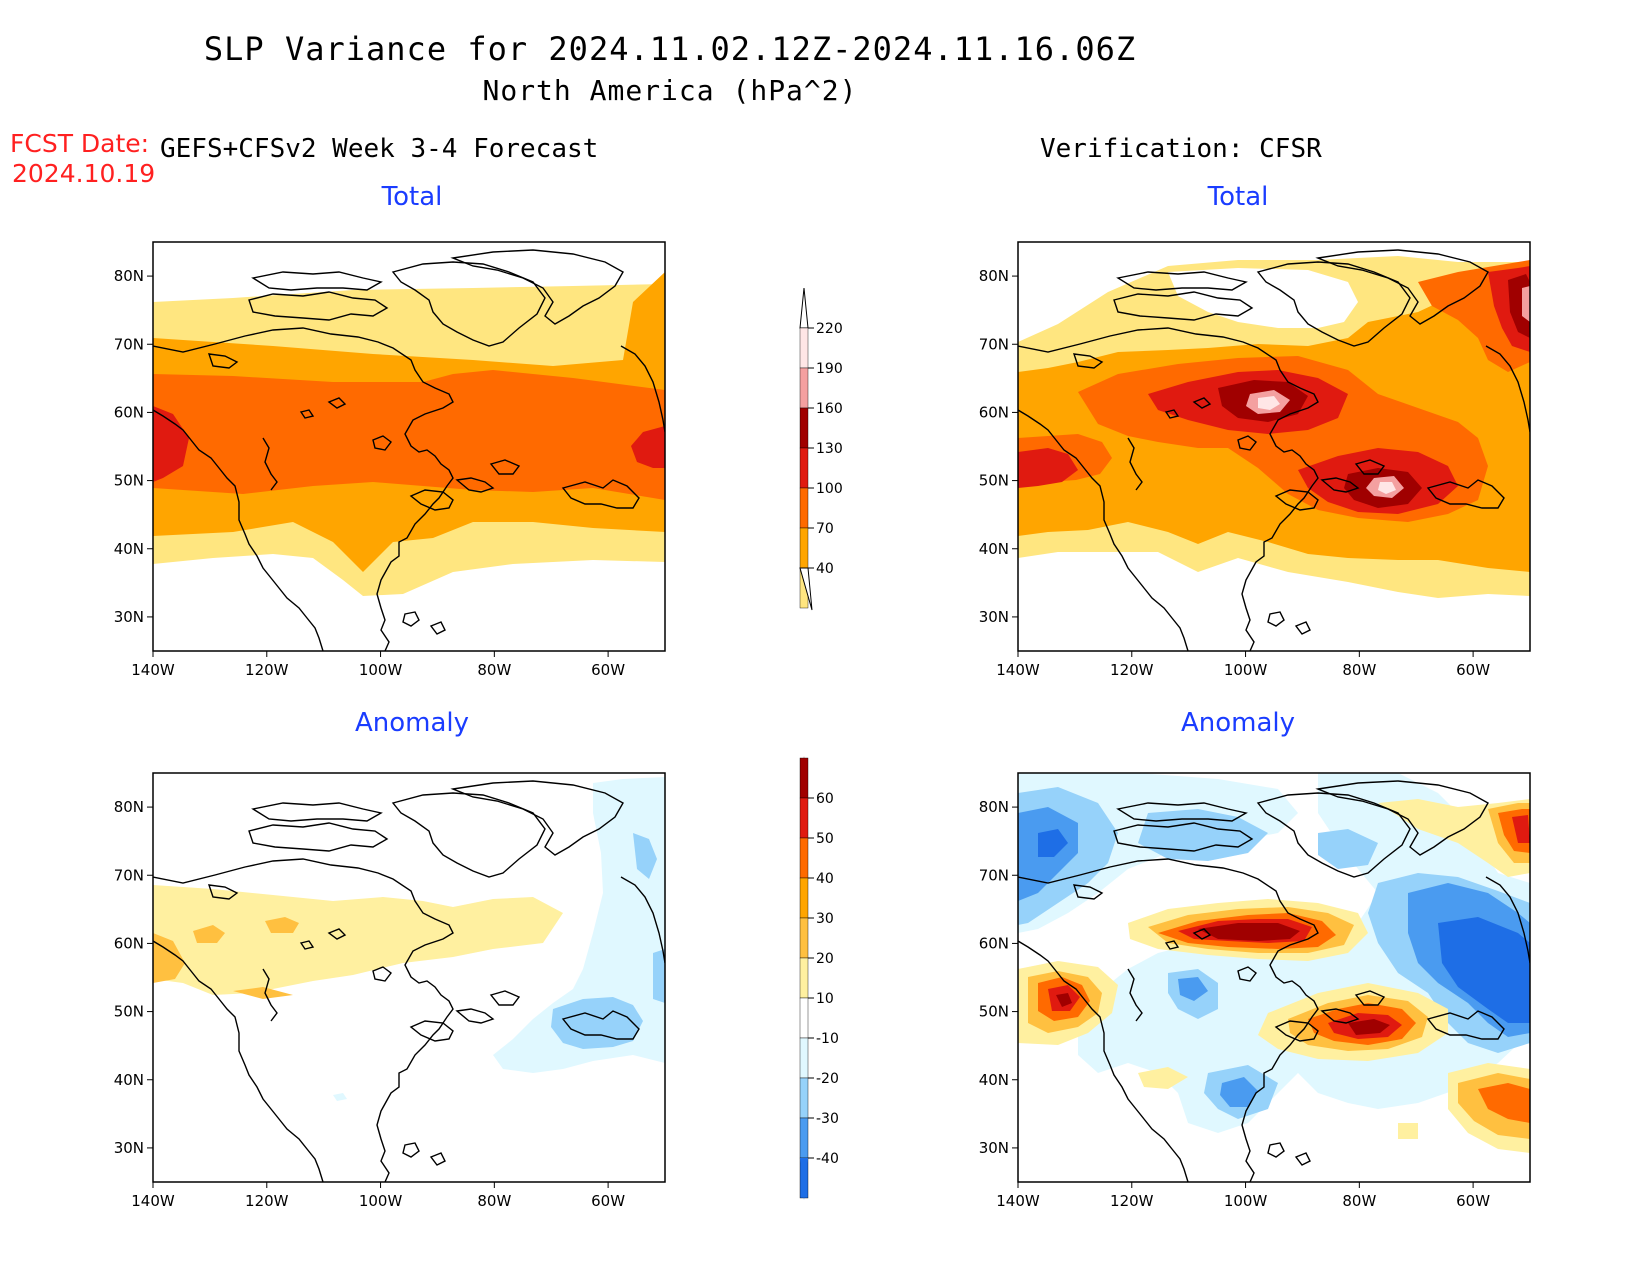 The height and width of the screenshot is (1275, 1650). Describe the element at coordinates (825, 839) in the screenshot. I see `colorbar-tick-label: 50` at that location.